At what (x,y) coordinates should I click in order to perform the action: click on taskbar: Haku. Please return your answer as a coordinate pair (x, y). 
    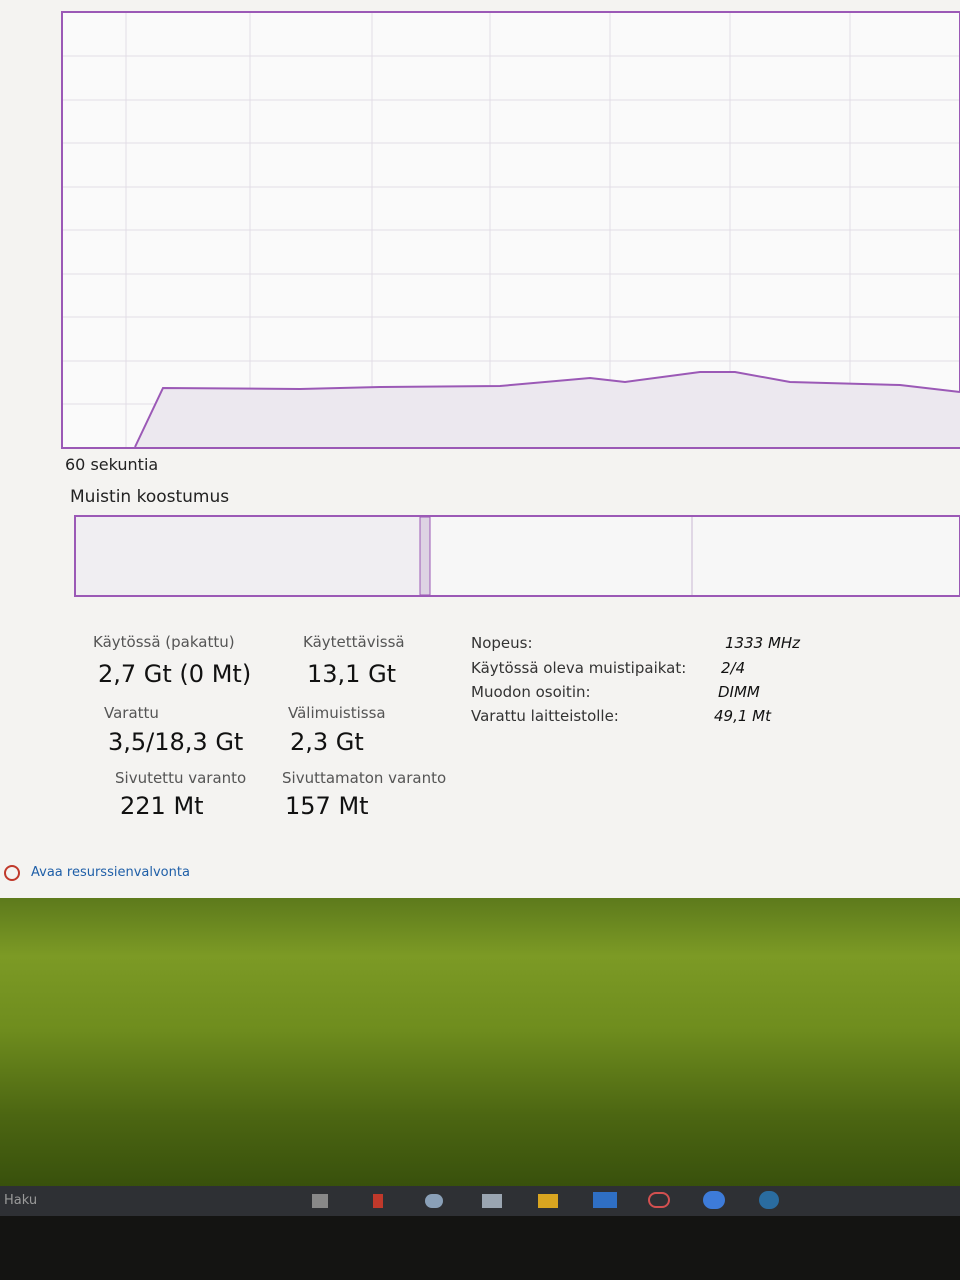
    Looking at the image, I should click on (480, 1201).